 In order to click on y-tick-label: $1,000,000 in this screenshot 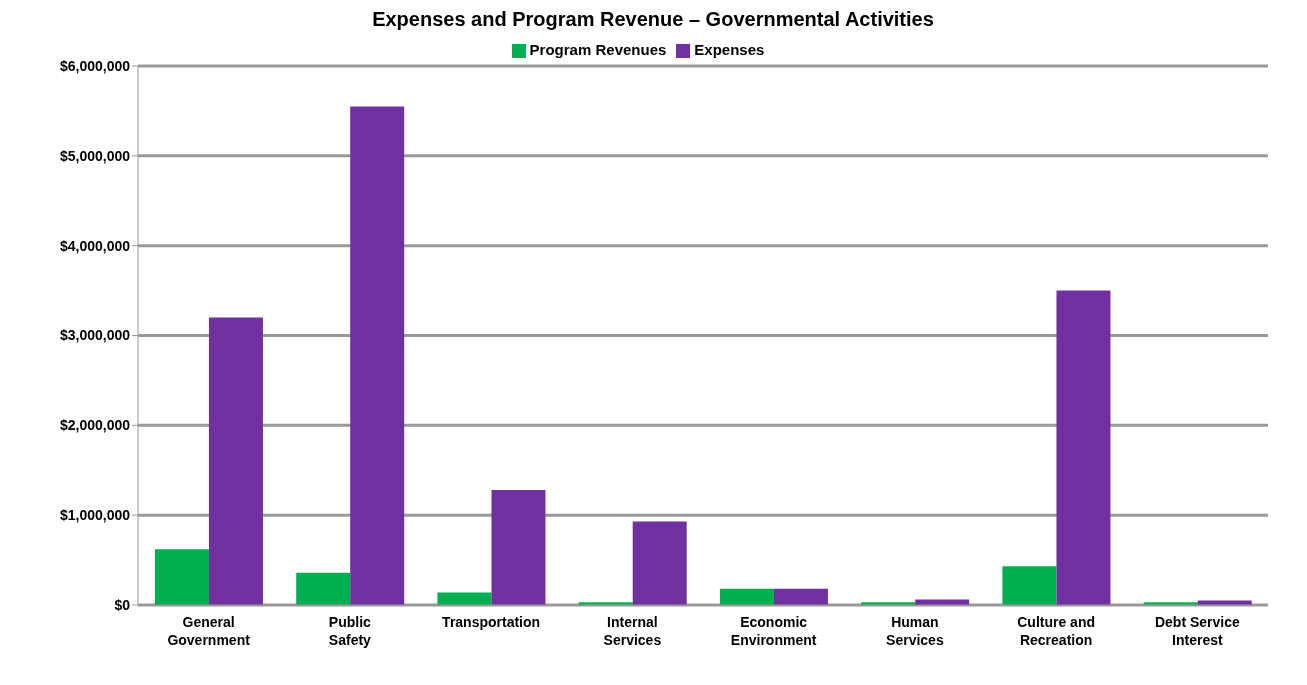, I will do `click(95, 515)`.